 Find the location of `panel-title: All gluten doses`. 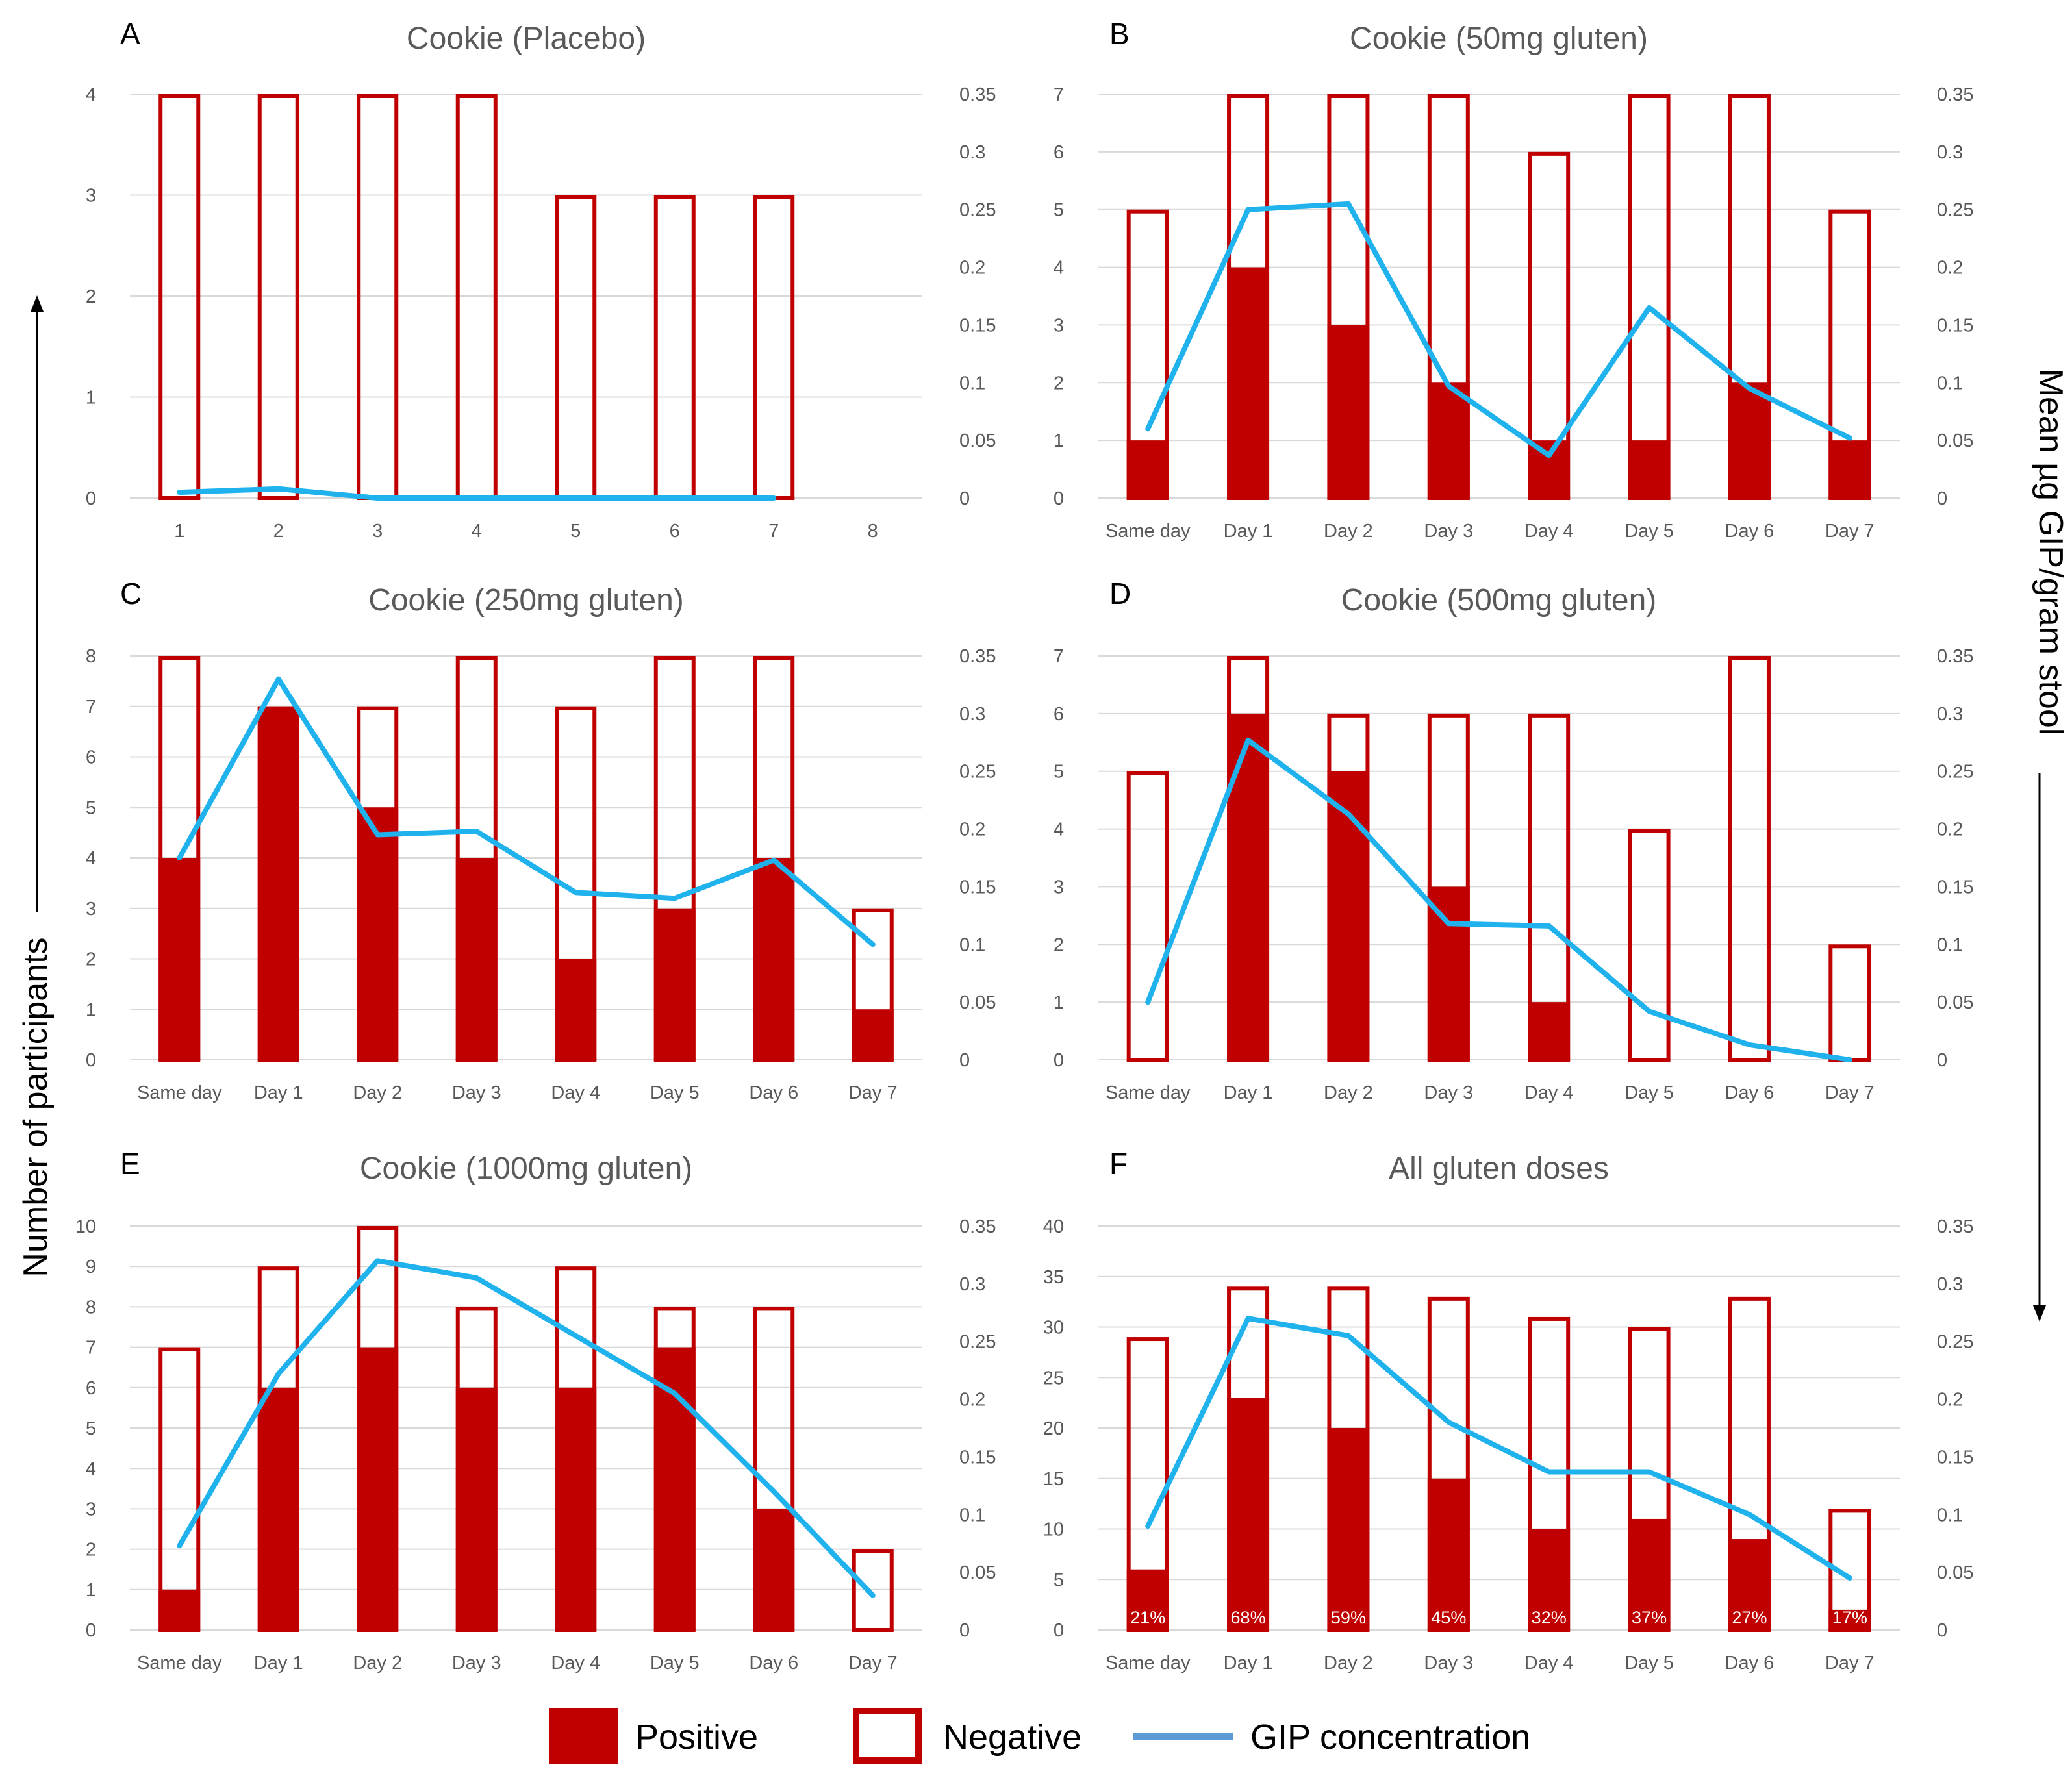

panel-title: All gluten doses is located at coordinates (1499, 1168).